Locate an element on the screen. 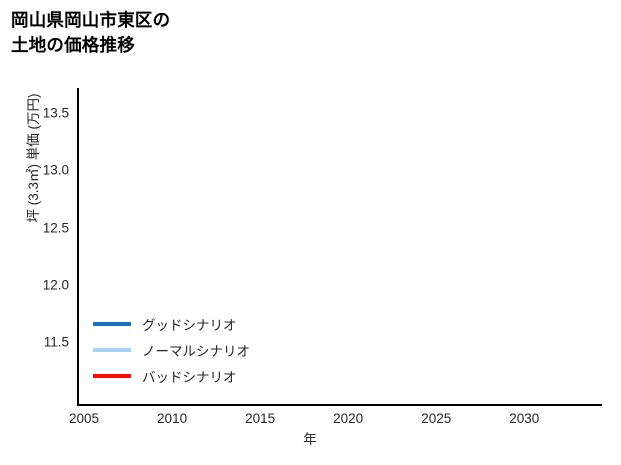 Image resolution: width=621 pixels, height=465 pixels. x-tick-label: 2015 is located at coordinates (260, 418).